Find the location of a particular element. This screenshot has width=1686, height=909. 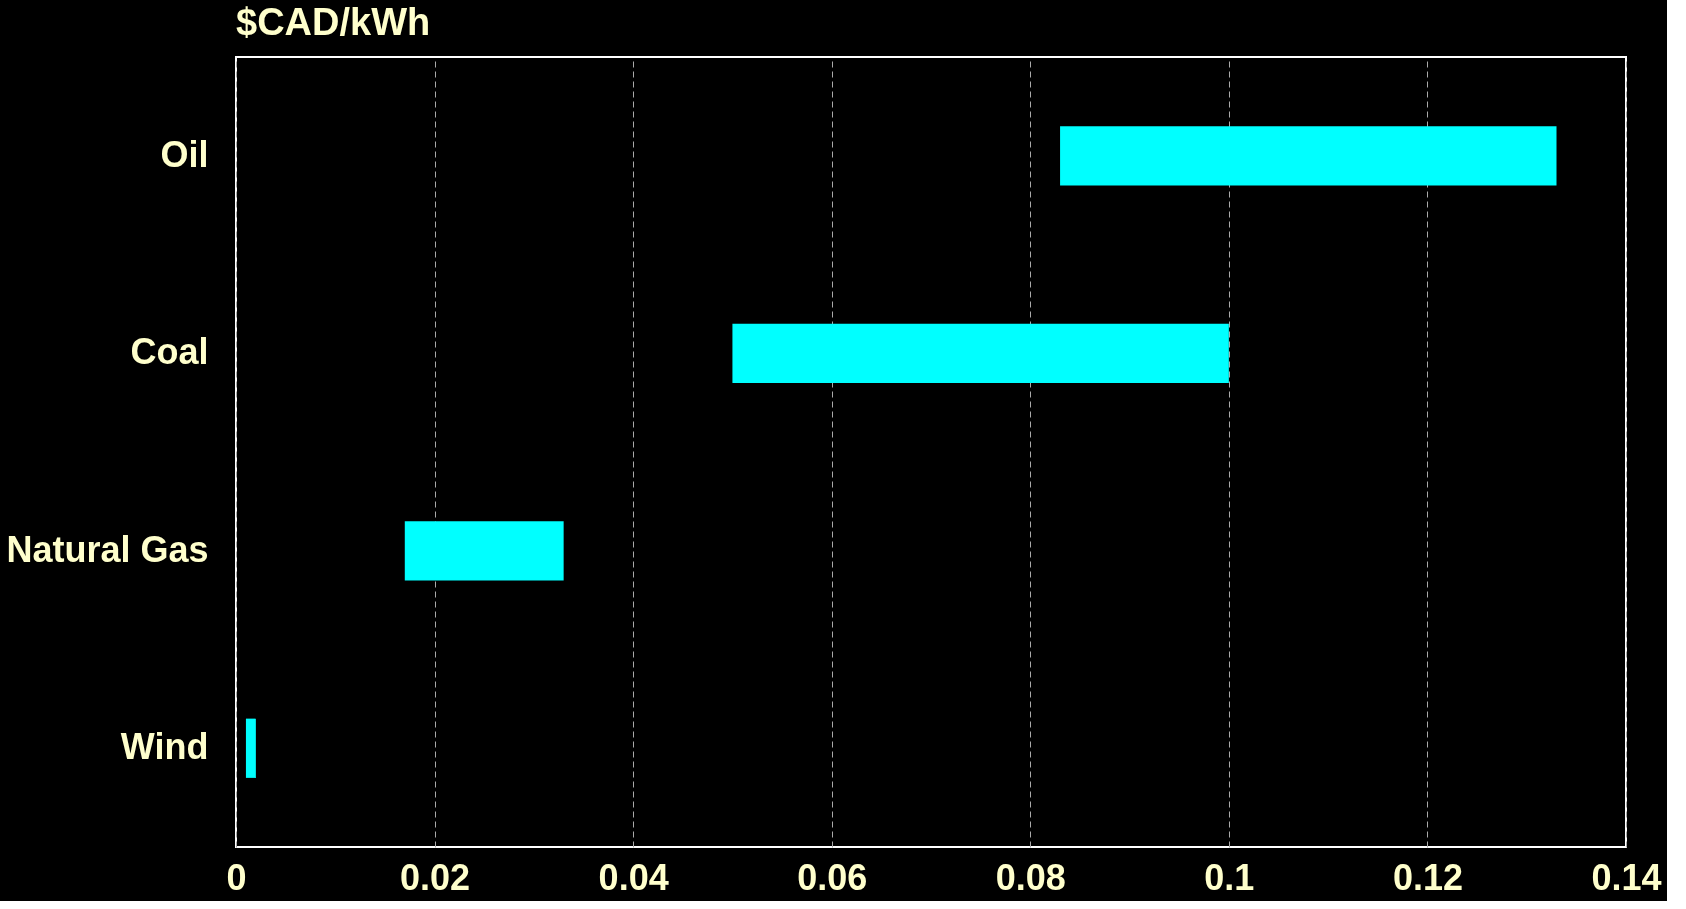

x-tick-label: 0.08 is located at coordinates (1030, 877).